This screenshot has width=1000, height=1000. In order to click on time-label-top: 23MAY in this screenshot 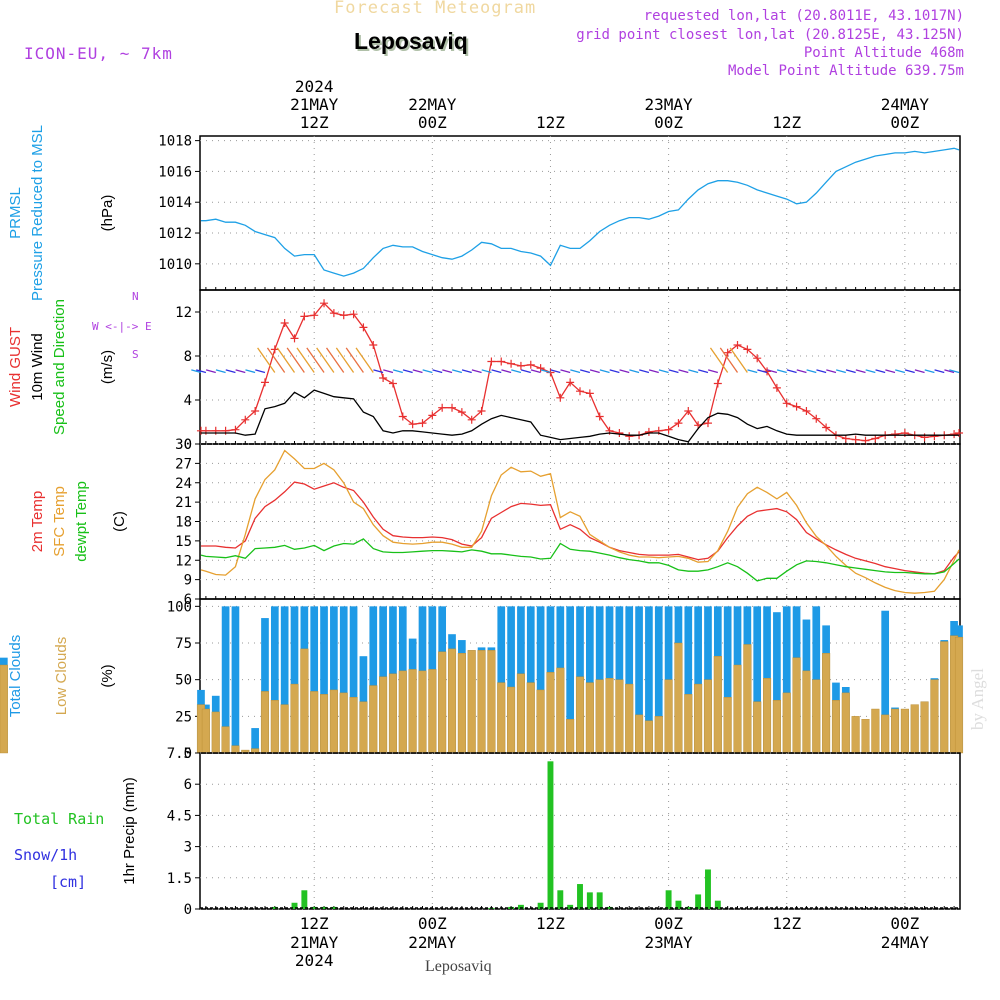, I will do `click(669, 104)`.